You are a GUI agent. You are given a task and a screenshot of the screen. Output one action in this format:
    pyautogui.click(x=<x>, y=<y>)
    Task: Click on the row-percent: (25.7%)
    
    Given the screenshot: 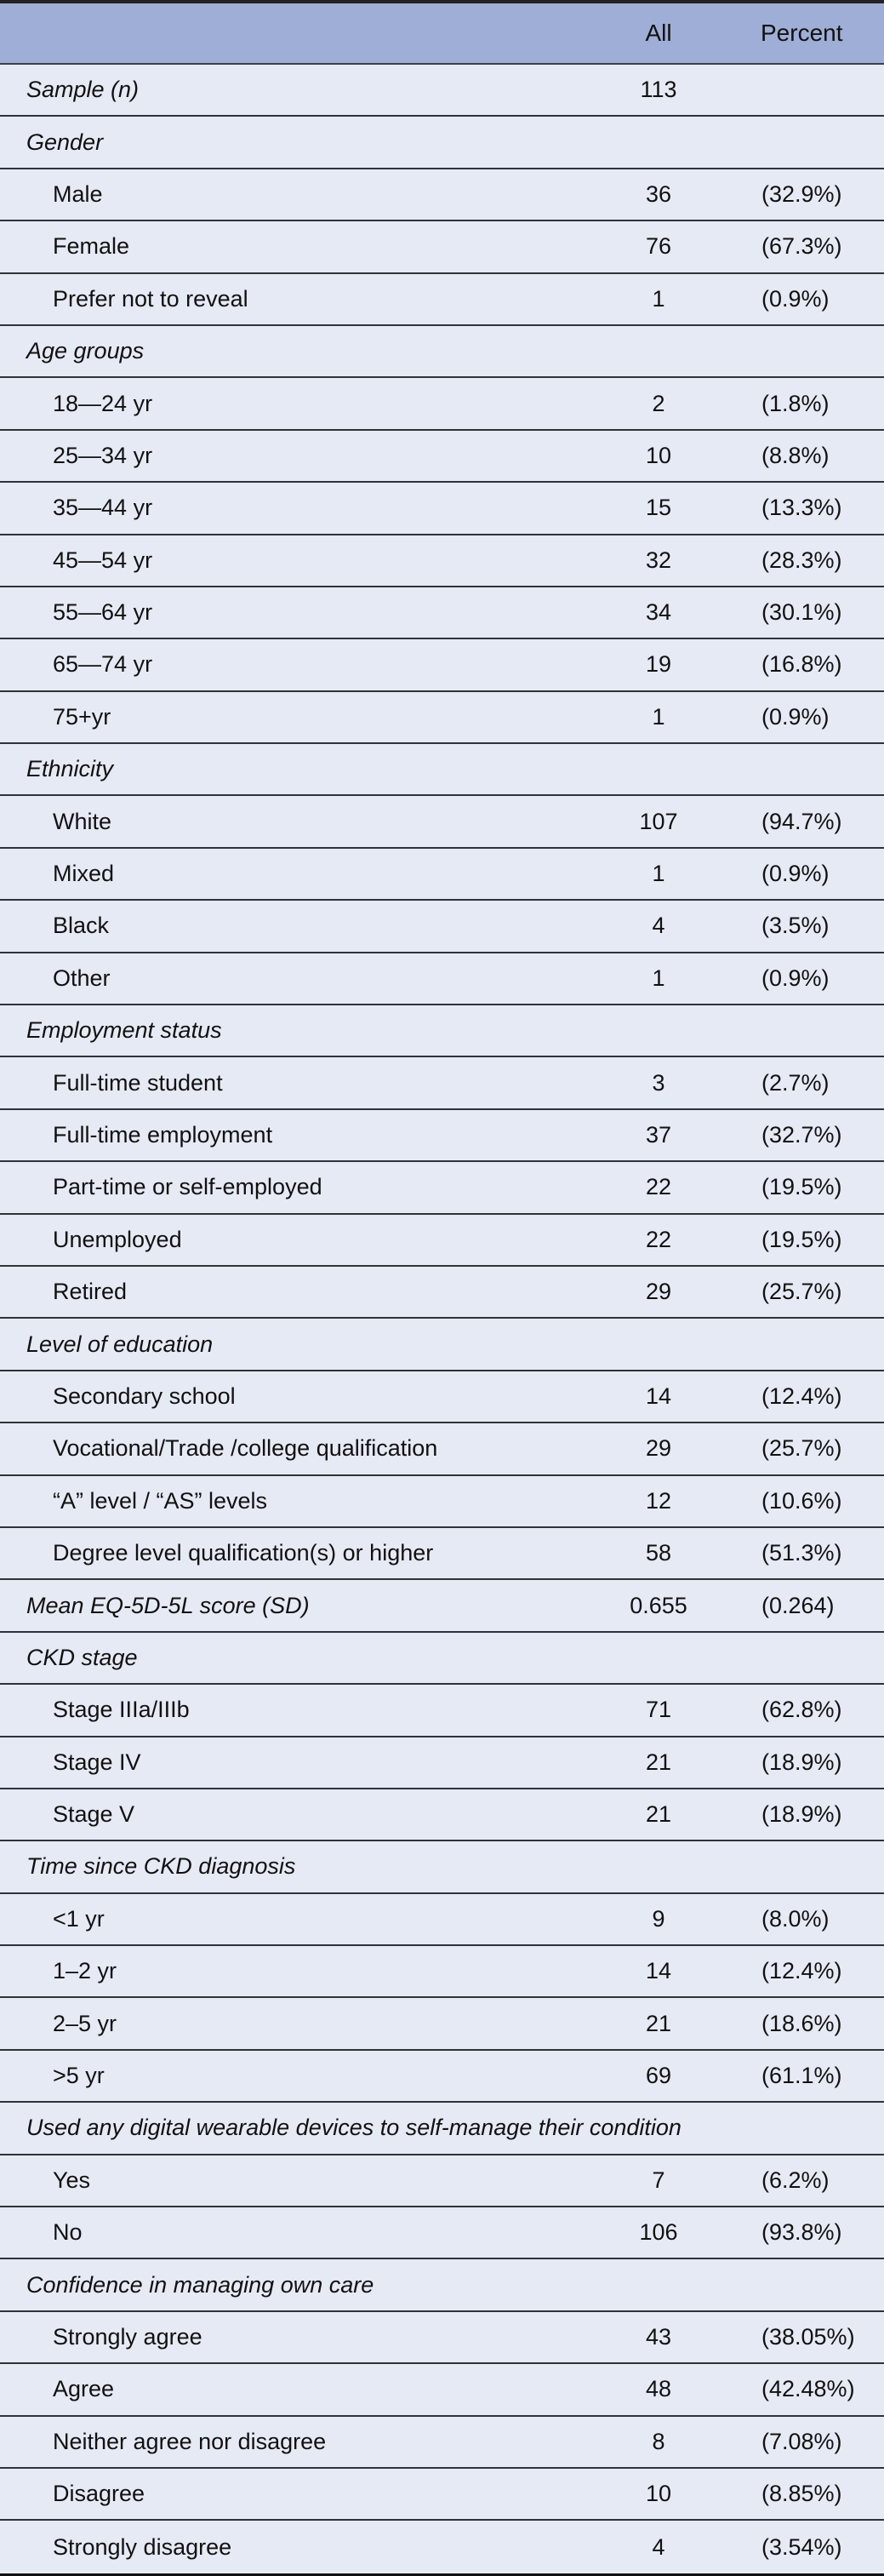 What is the action you would take?
    pyautogui.click(x=801, y=1292)
    